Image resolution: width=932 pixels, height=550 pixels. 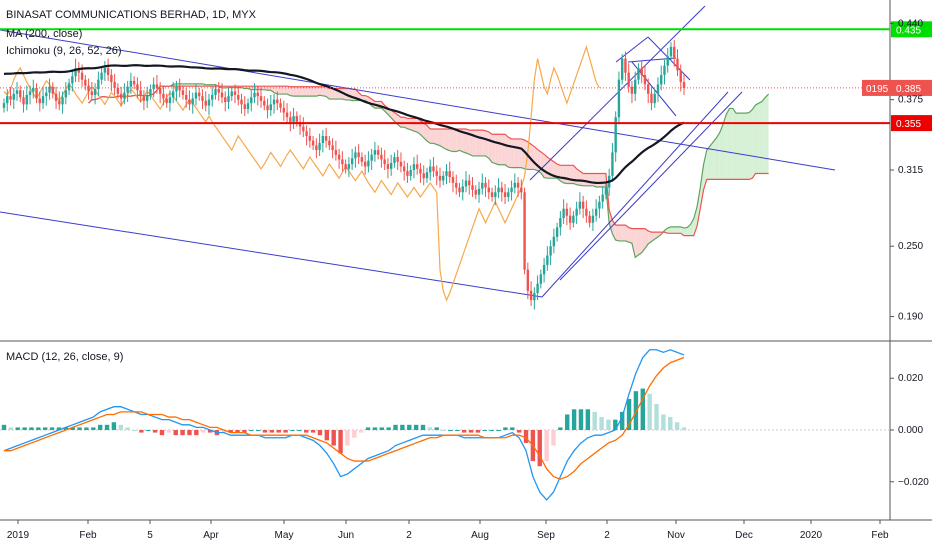 I want to click on macd-tick-label: −0.020, so click(x=913, y=482).